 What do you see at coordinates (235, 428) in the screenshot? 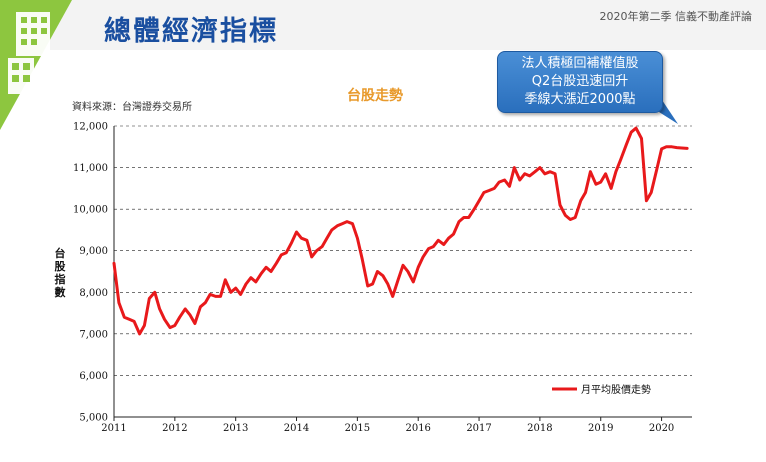
I see `x-tick-label: 2013` at bounding box center [235, 428].